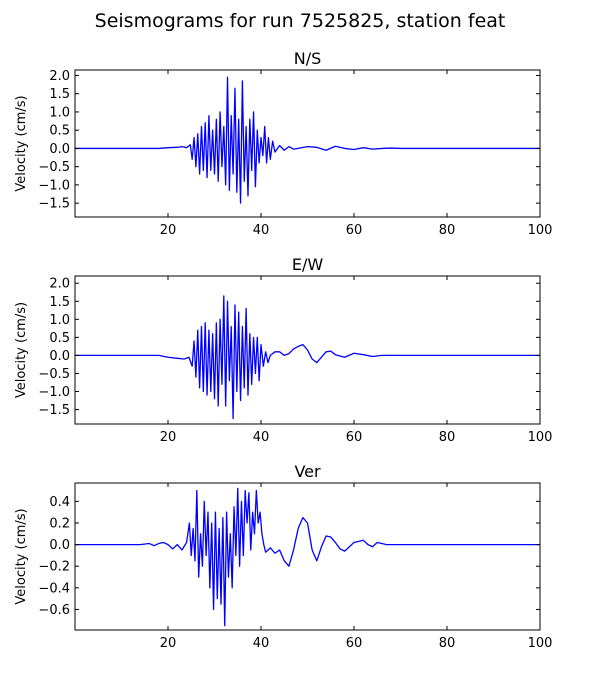 This screenshot has height=700, width=600. What do you see at coordinates (354, 230) in the screenshot?
I see `x-tick-label-ns: 60` at bounding box center [354, 230].